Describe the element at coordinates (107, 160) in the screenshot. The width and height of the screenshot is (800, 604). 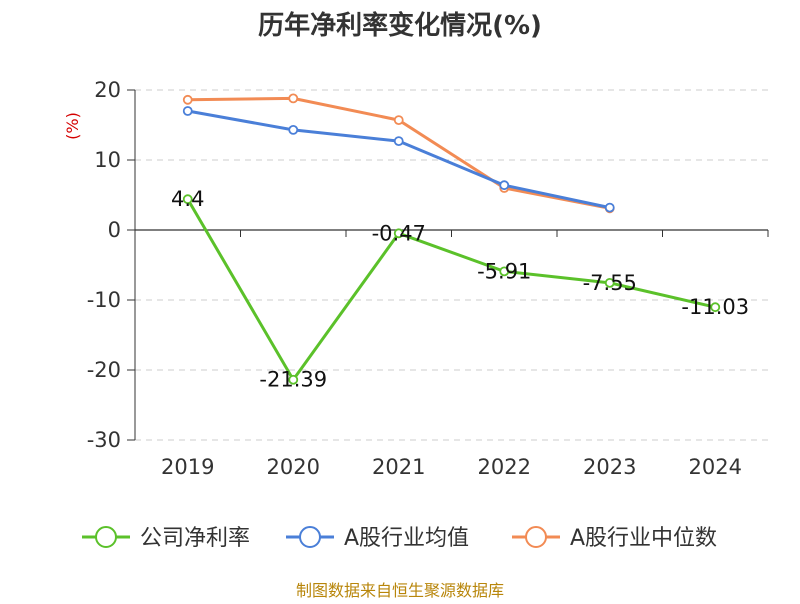
I see `y-tick-label: 10` at that location.